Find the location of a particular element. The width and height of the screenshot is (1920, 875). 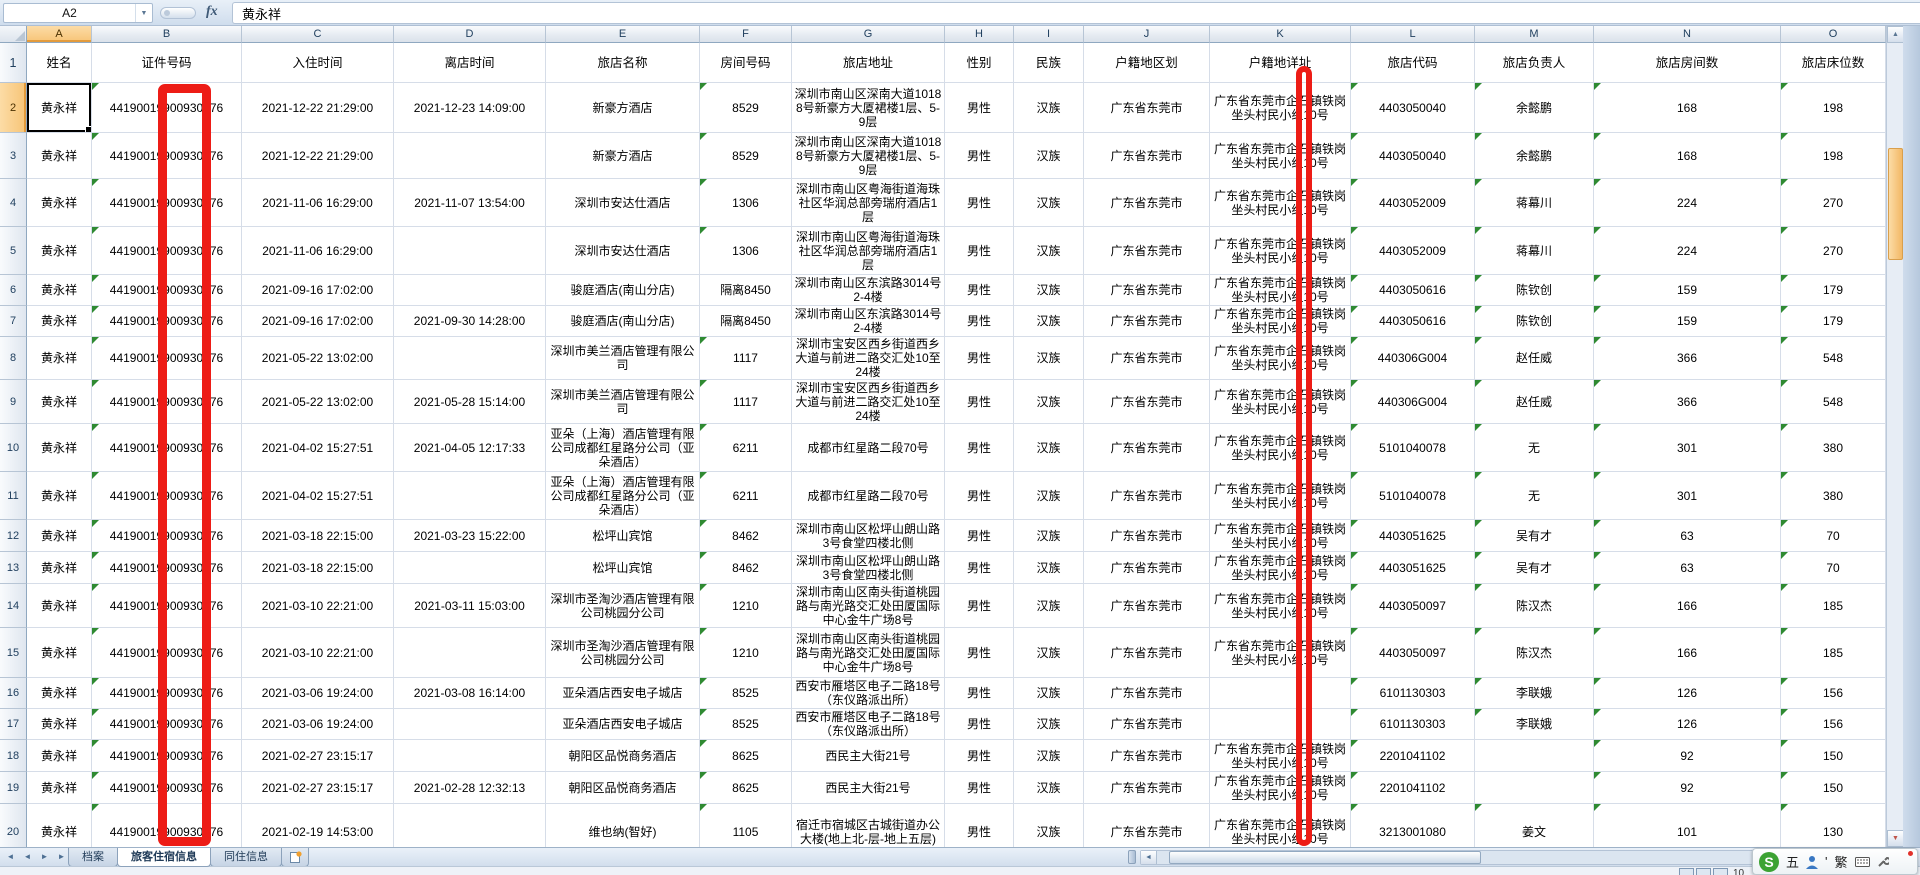

cell-G13: 深圳市南山区松坪山朗山路3号食堂四楼北侧 is located at coordinates (868, 568).